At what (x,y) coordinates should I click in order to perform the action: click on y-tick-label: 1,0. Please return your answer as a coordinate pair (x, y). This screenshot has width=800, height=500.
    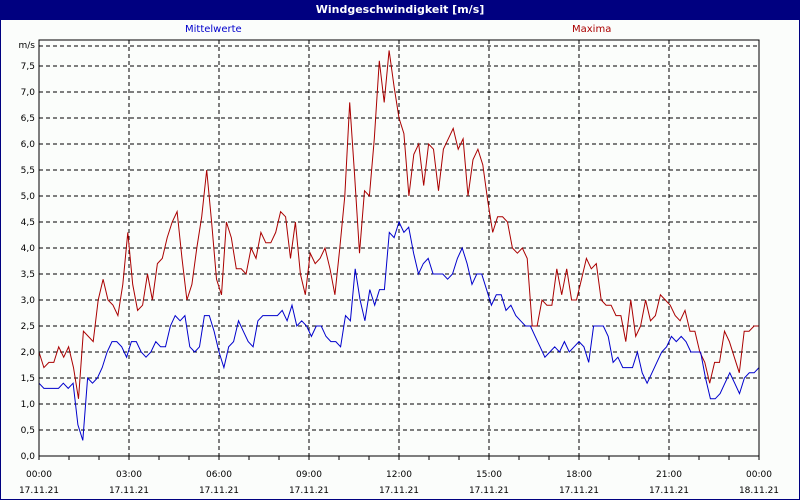
    Looking at the image, I should click on (28, 405).